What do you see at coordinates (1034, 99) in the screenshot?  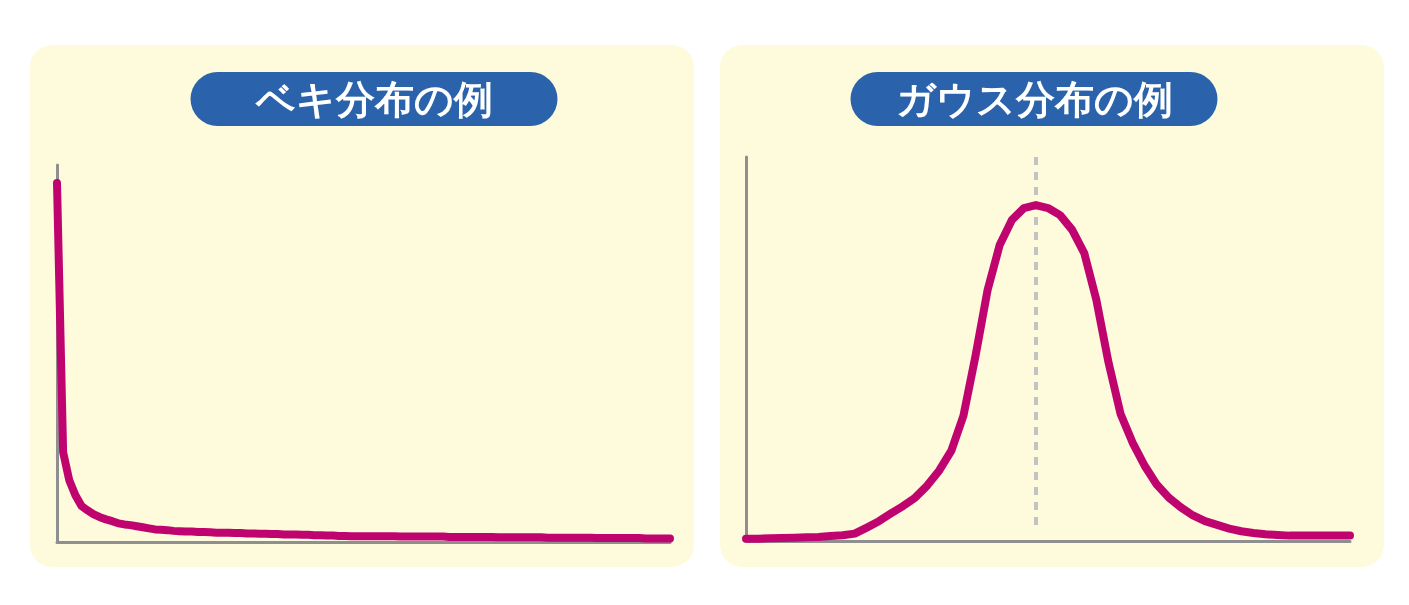 I see `chart-title: ガウス分布の例` at bounding box center [1034, 99].